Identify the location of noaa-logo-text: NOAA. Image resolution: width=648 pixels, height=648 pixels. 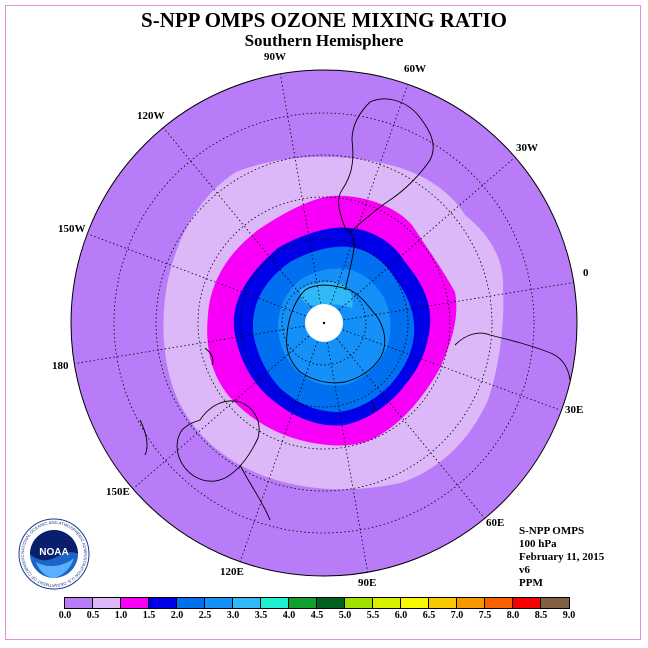
(53, 552).